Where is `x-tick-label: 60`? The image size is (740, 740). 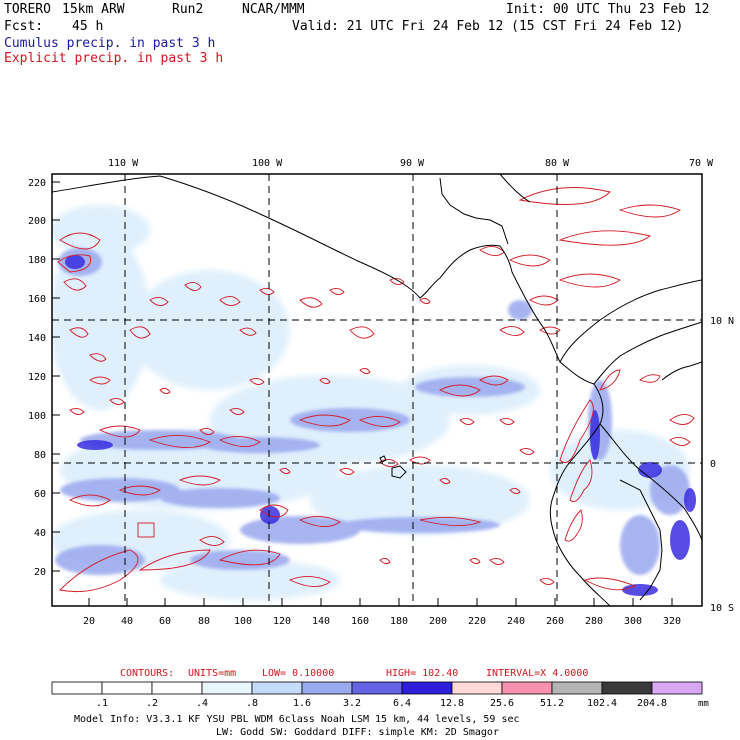 x-tick-label: 60 is located at coordinates (165, 621).